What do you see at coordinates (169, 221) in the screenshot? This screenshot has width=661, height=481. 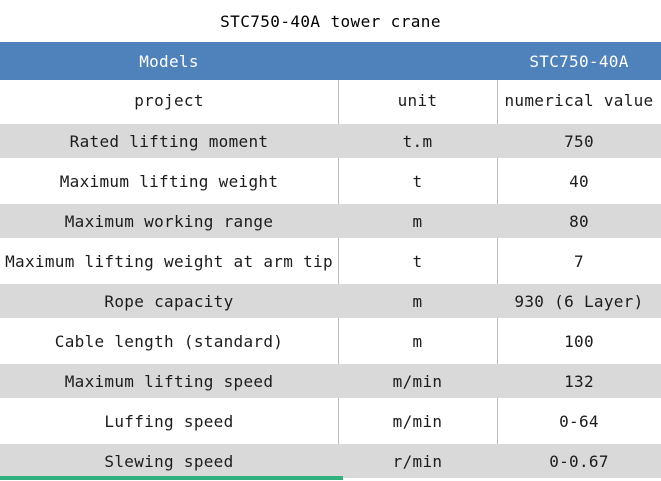 I see `cell-project: Maximum working range` at bounding box center [169, 221].